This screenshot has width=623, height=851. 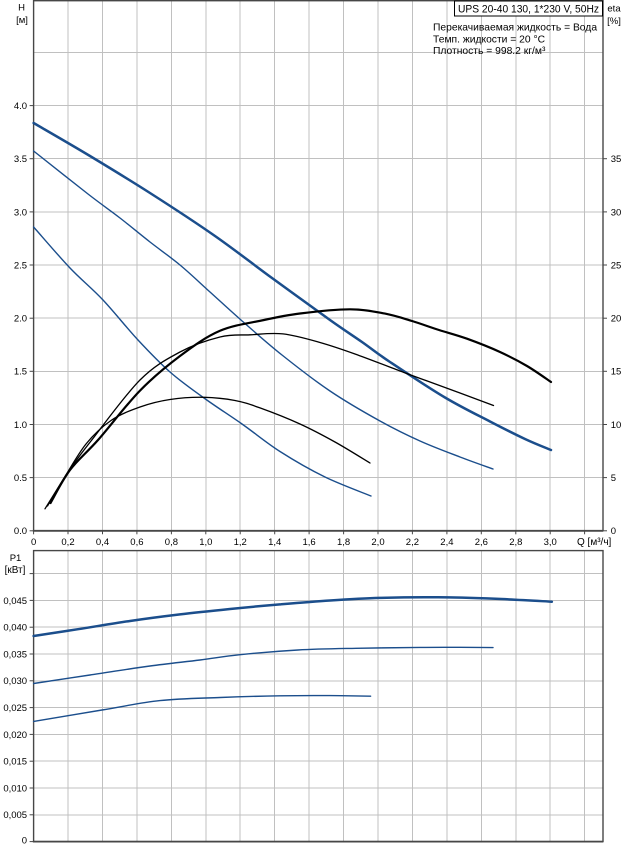 What do you see at coordinates (412, 542) in the screenshot?
I see `svg-text: 2,2` at bounding box center [412, 542].